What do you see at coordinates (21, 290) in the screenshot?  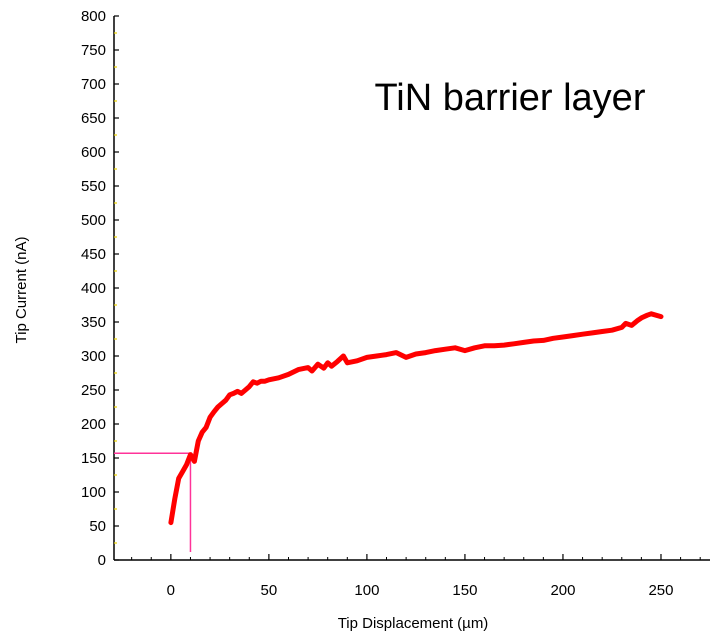 I see `y-axis-label: Tip Current (nA)` at bounding box center [21, 290].